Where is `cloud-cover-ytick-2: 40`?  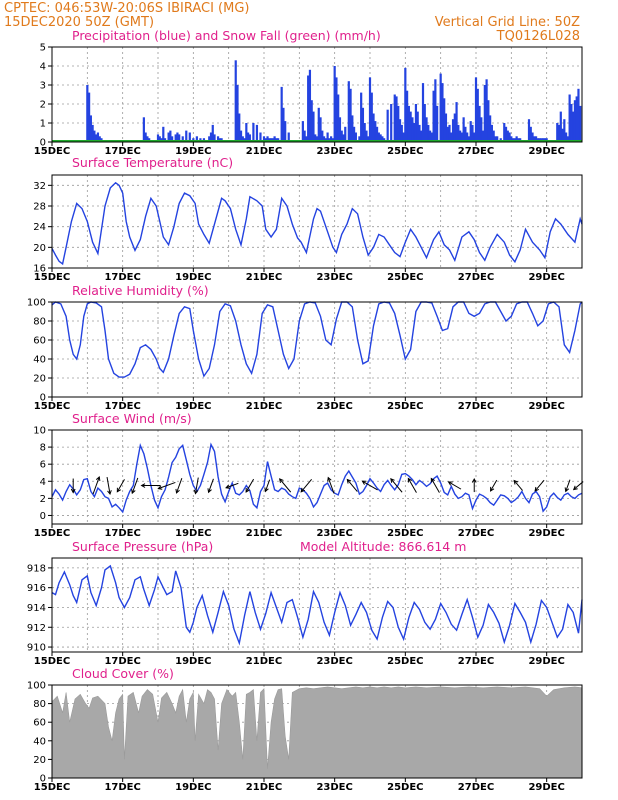 cloud-cover-ytick-2: 40 is located at coordinates (39, 741).